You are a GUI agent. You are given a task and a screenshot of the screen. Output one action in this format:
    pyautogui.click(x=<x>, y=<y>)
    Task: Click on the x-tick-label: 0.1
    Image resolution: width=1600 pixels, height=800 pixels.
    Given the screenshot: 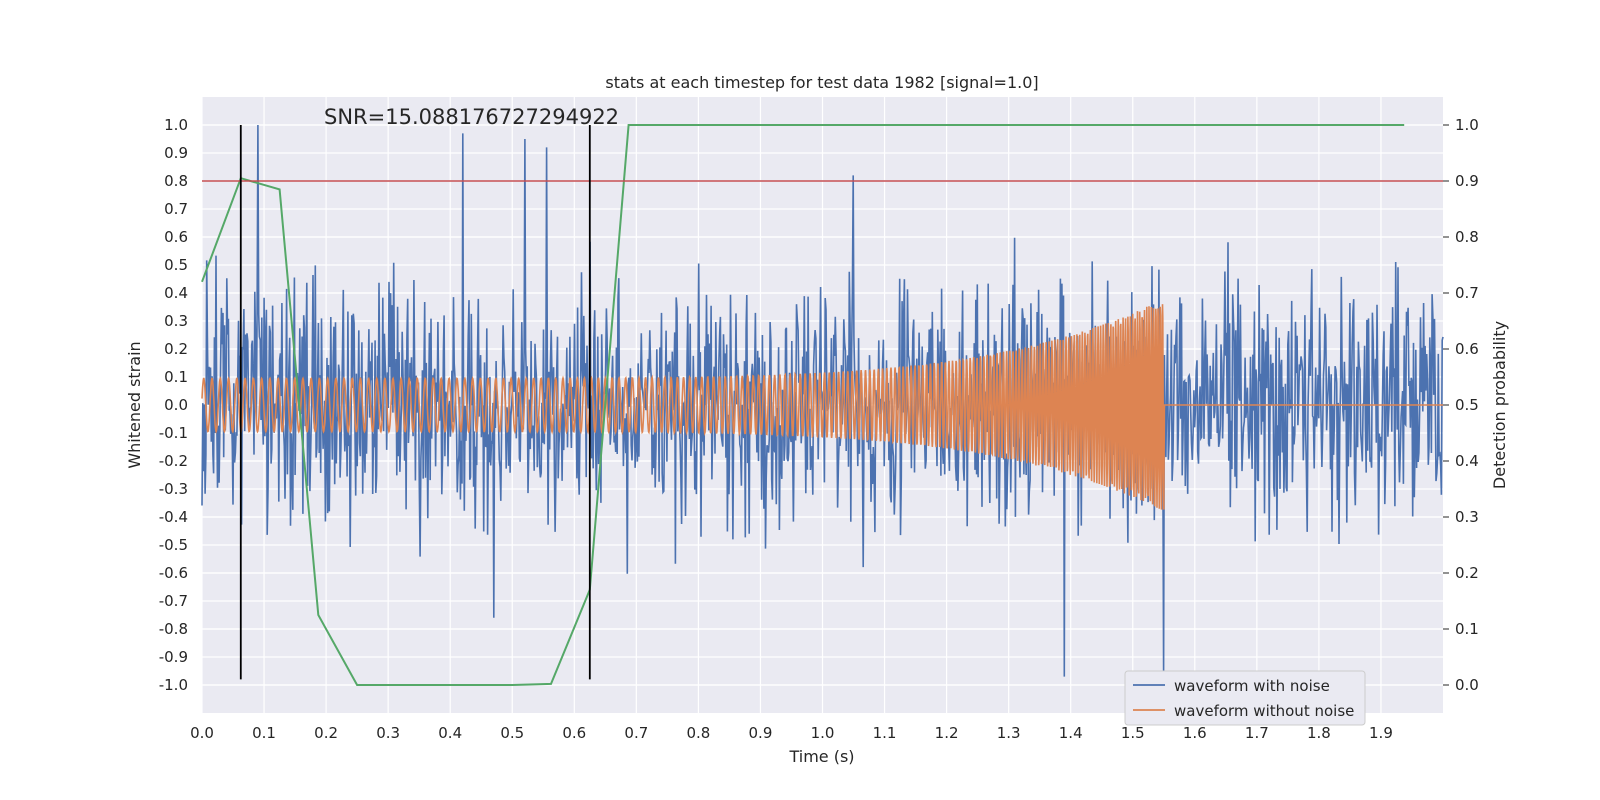 What is the action you would take?
    pyautogui.click(x=264, y=733)
    